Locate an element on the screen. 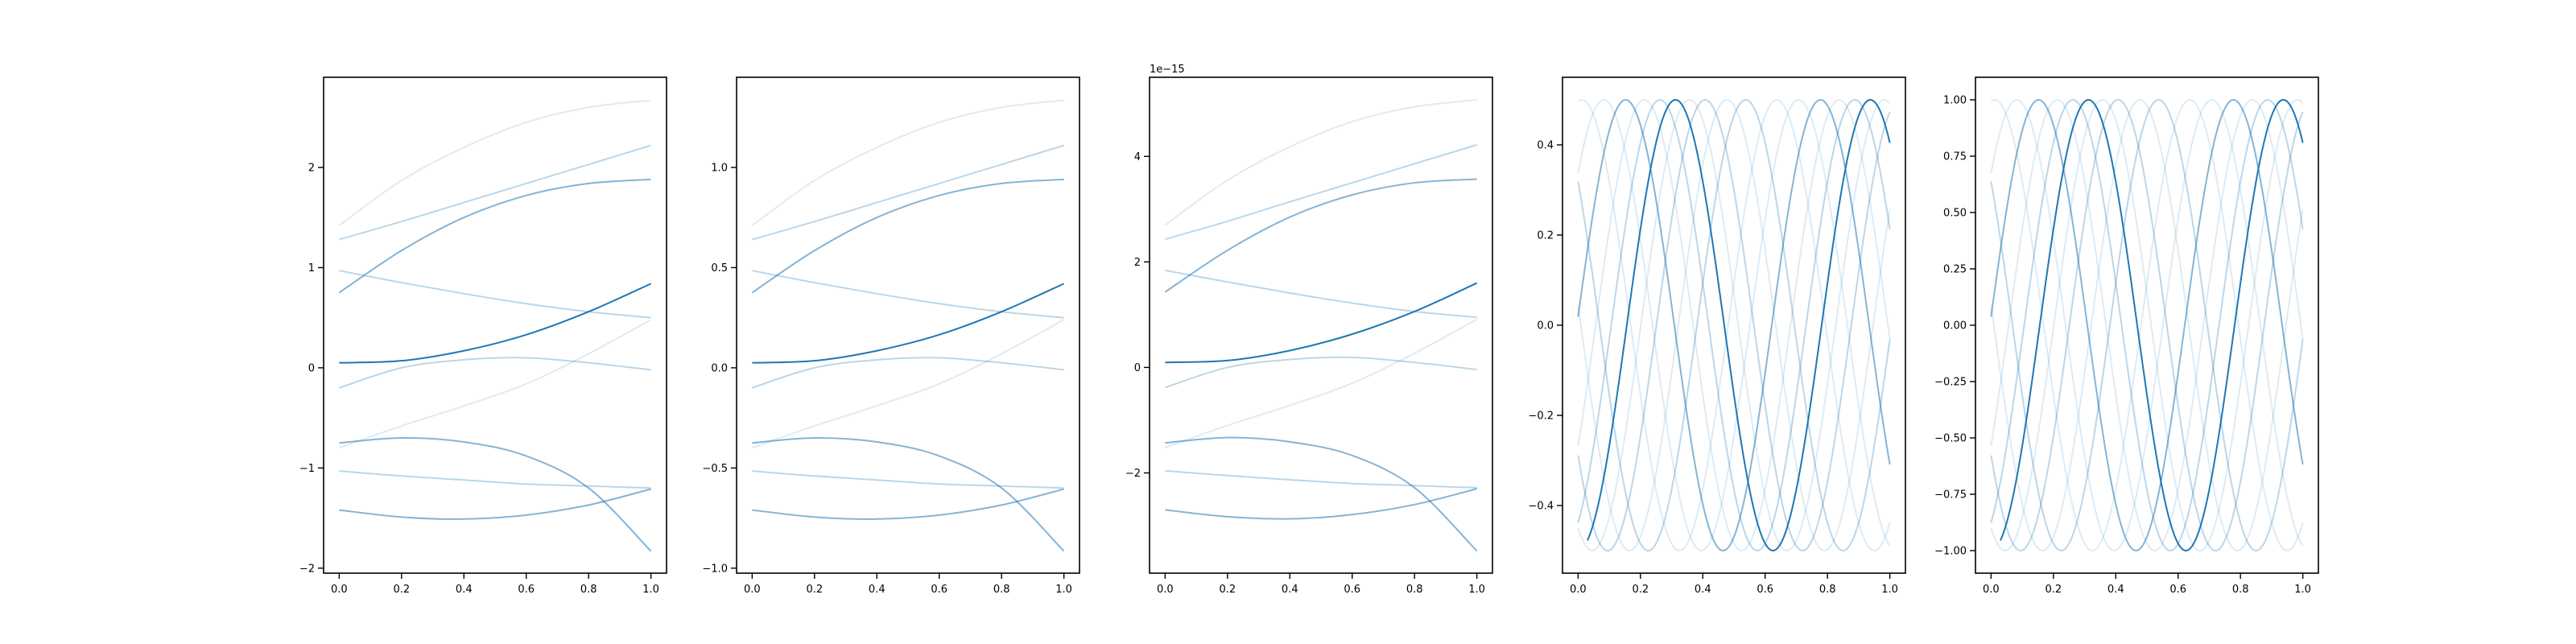  y-tick-label: −2 is located at coordinates (307, 569).